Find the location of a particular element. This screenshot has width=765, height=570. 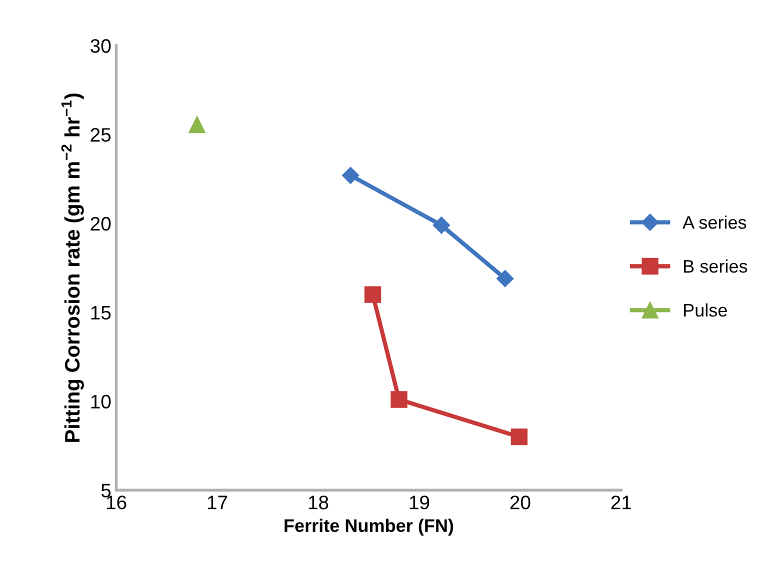

y-tick-label: 15 is located at coordinates (101, 313).